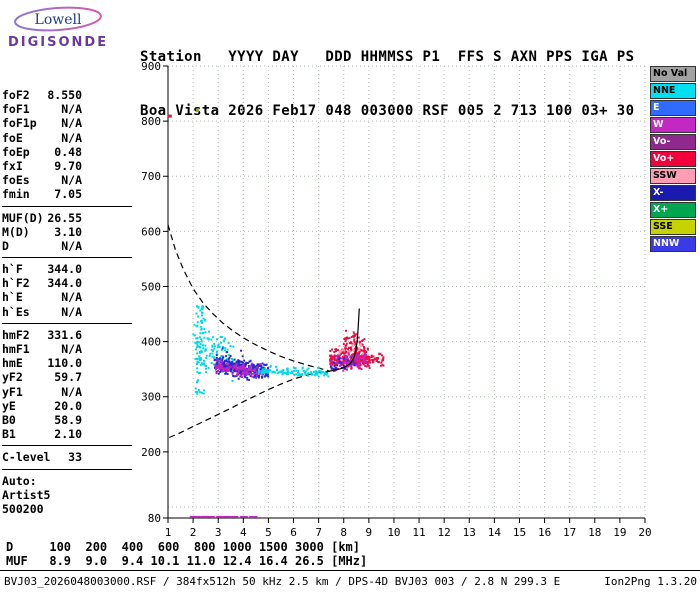 Image resolution: width=700 pixels, height=600 pixels. What do you see at coordinates (673, 159) in the screenshot?
I see `doppler-direction-legend: No Val NNE E W Vo- Vo+ SSW X- X+ SSE NNW` at bounding box center [673, 159].